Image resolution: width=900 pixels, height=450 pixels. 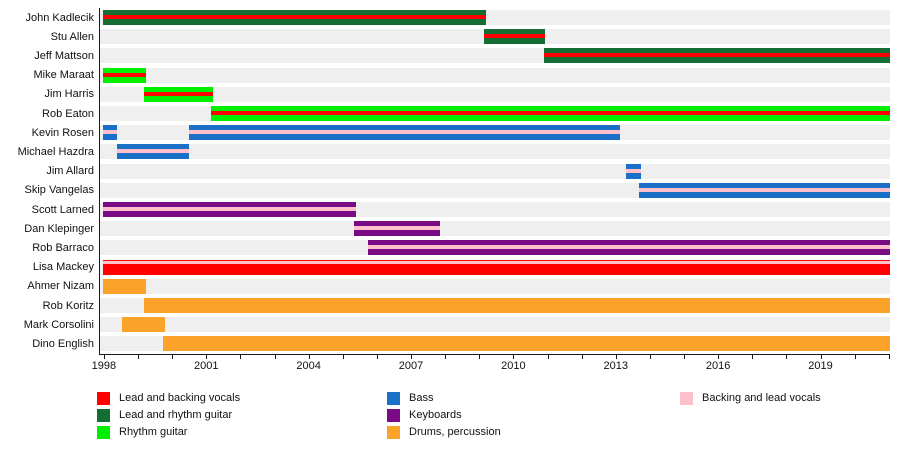 I want to click on member-name-label: Jim Harris, so click(x=69, y=94).